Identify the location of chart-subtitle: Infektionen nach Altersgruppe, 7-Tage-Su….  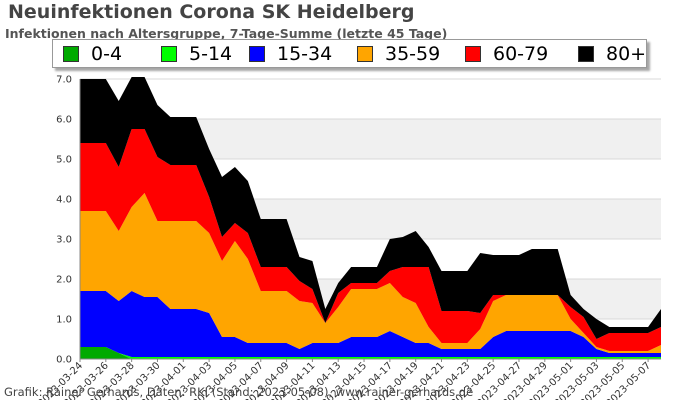
(226, 33).